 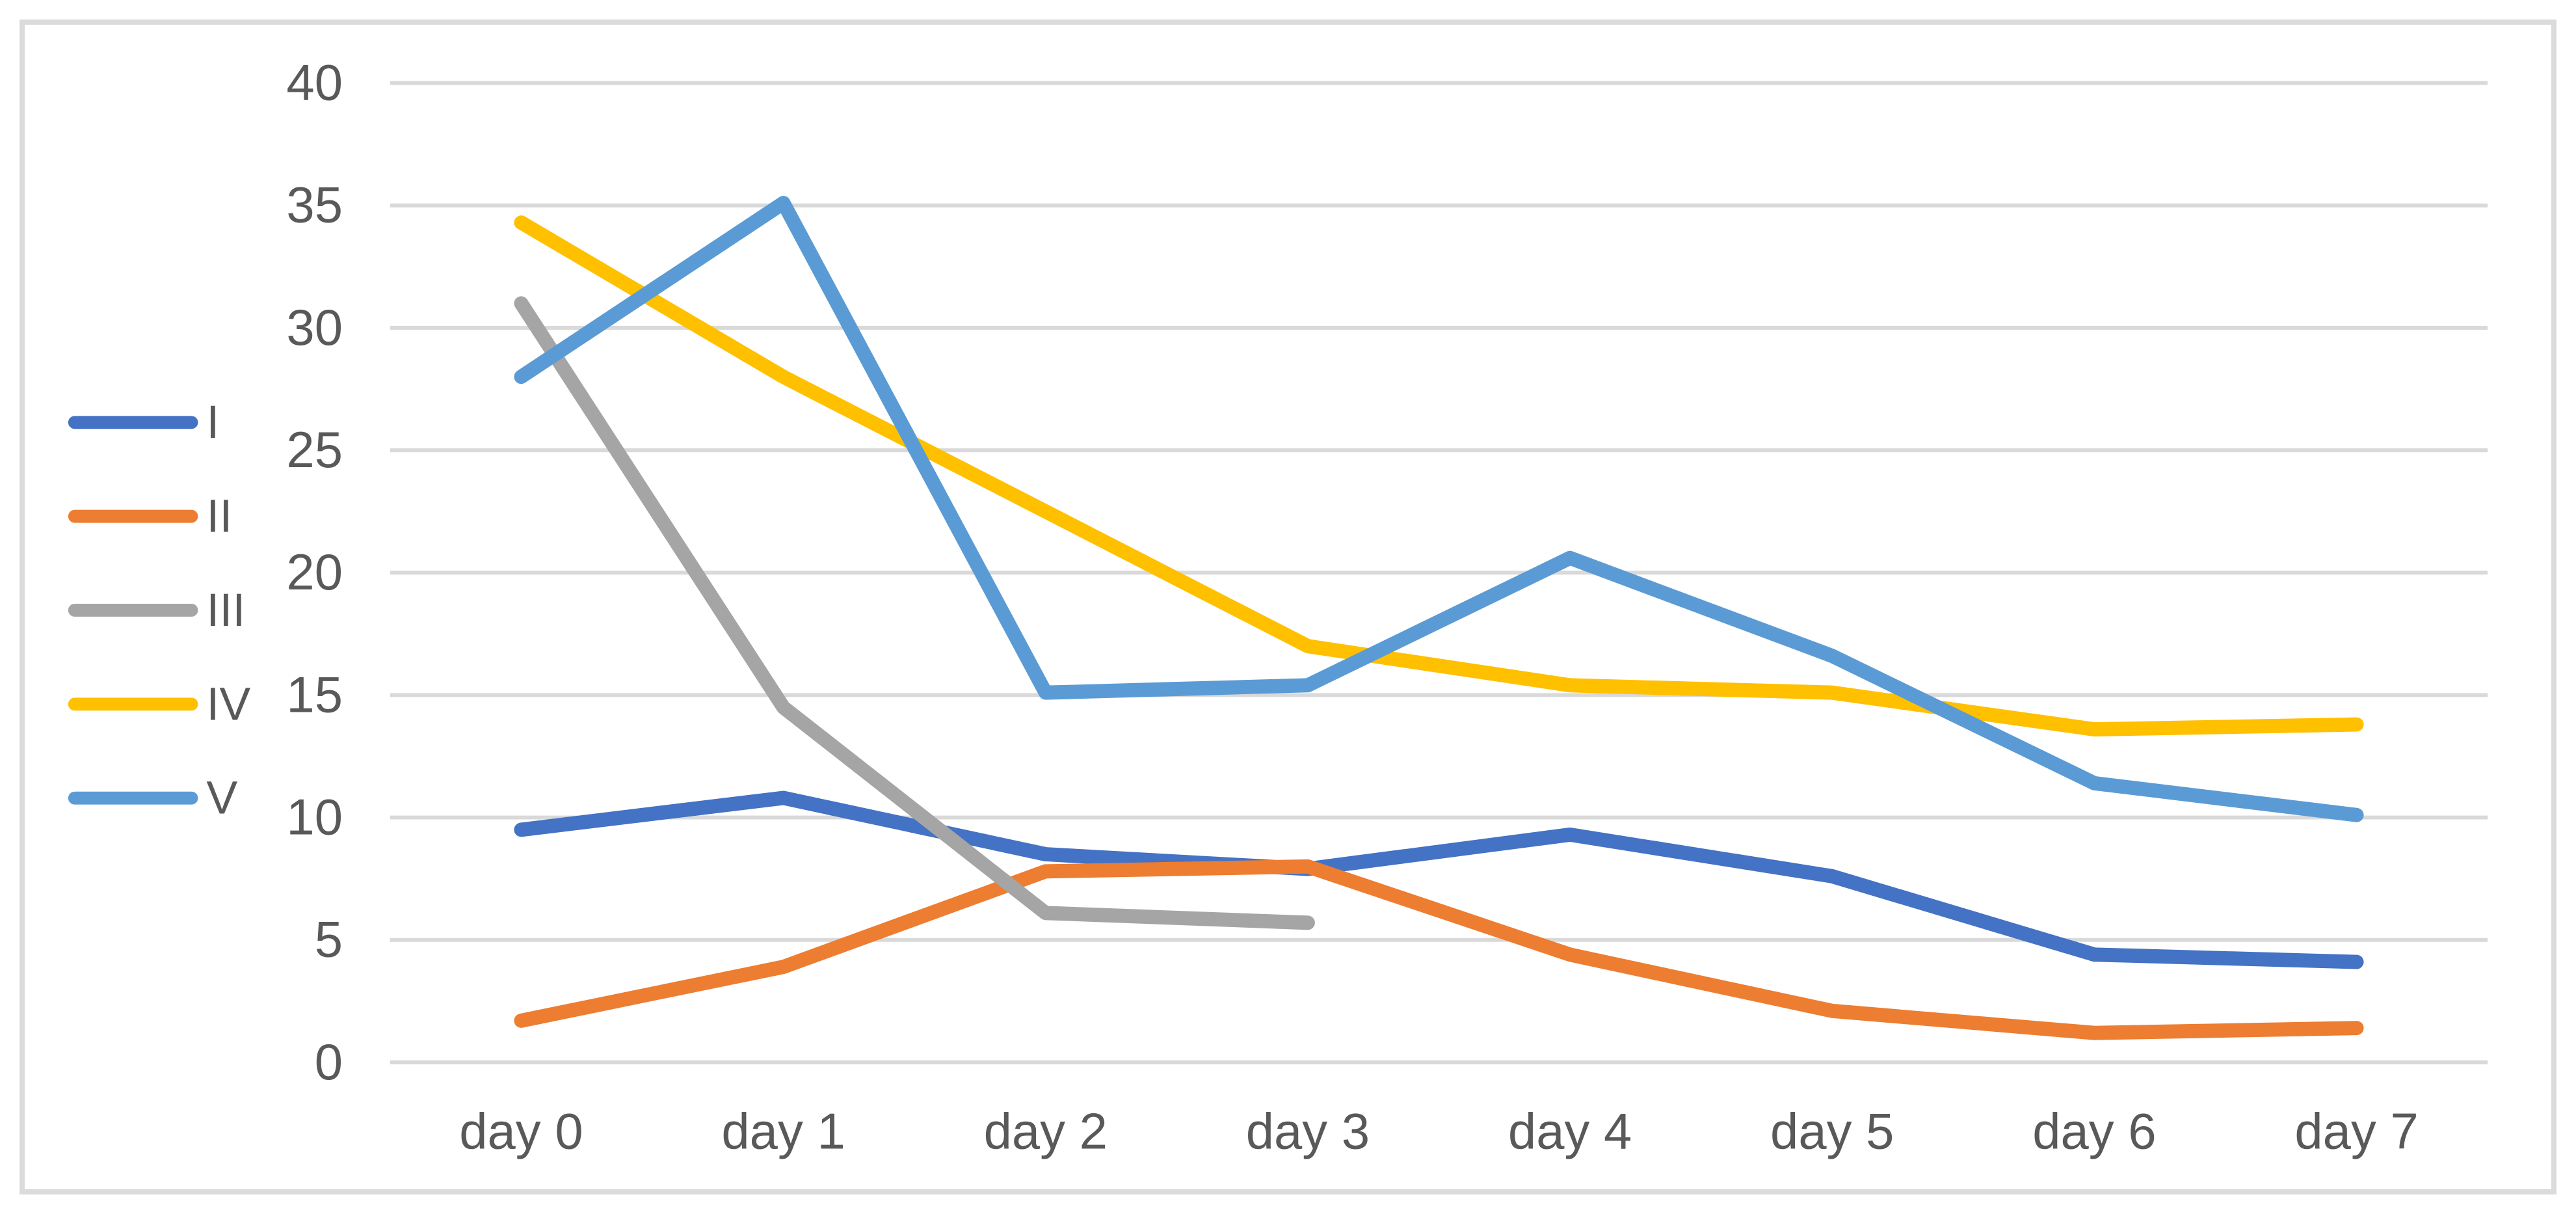 What do you see at coordinates (314, 572) in the screenshot?
I see `y-tick-label: 20` at bounding box center [314, 572].